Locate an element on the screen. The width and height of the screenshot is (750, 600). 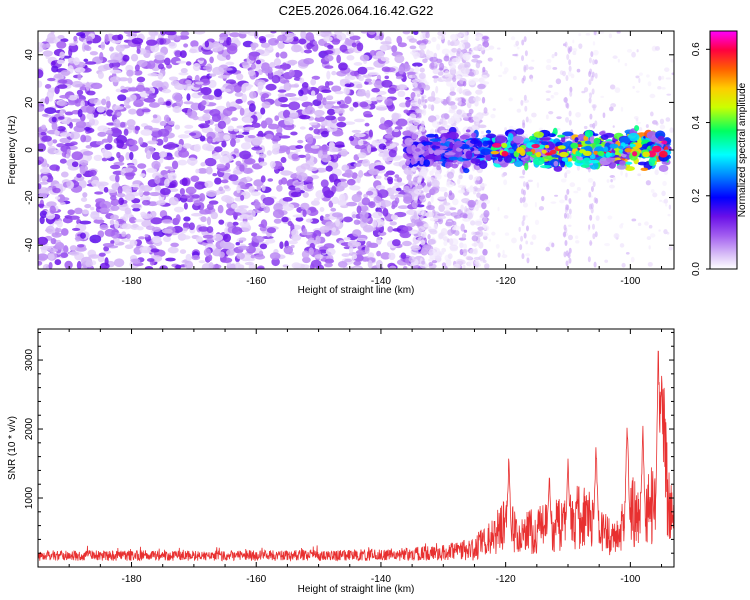
colorbar-frame is located at coordinates (723, 150).